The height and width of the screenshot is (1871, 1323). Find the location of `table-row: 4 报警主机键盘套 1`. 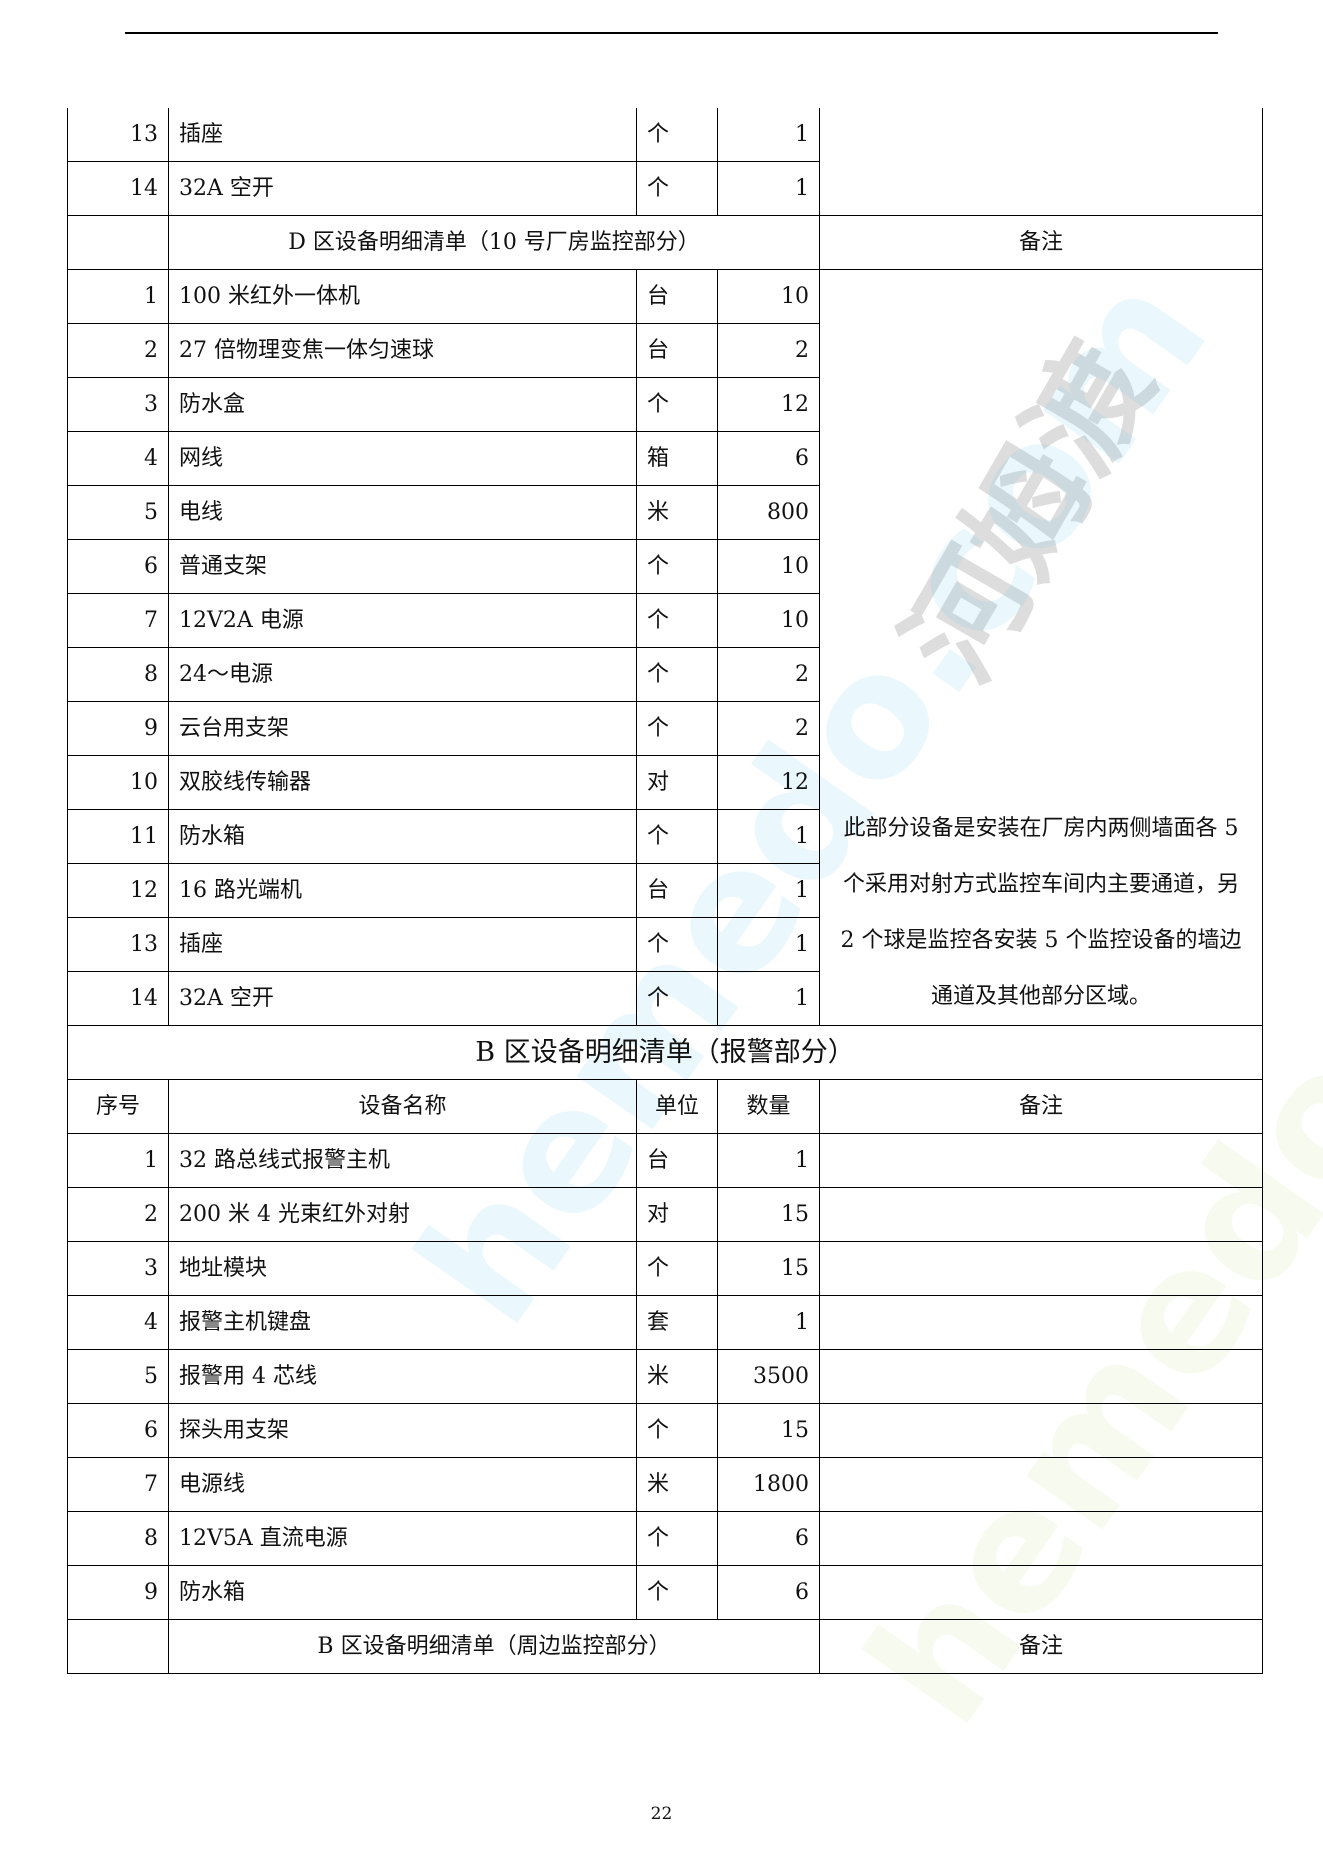

table-row: 4 报警主机键盘套 1 is located at coordinates (665, 1322).